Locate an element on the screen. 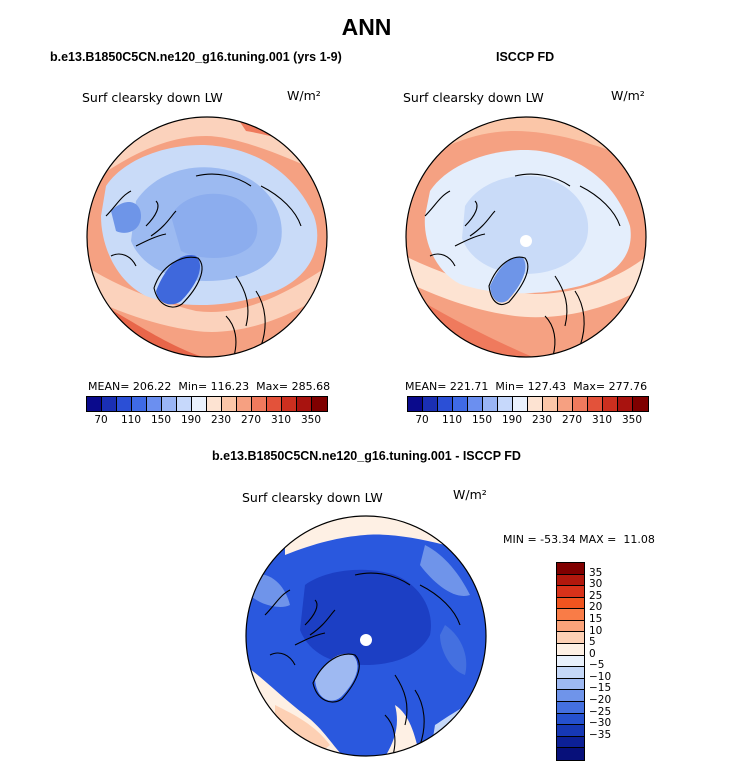  model-min: 116.23 is located at coordinates (230, 386).